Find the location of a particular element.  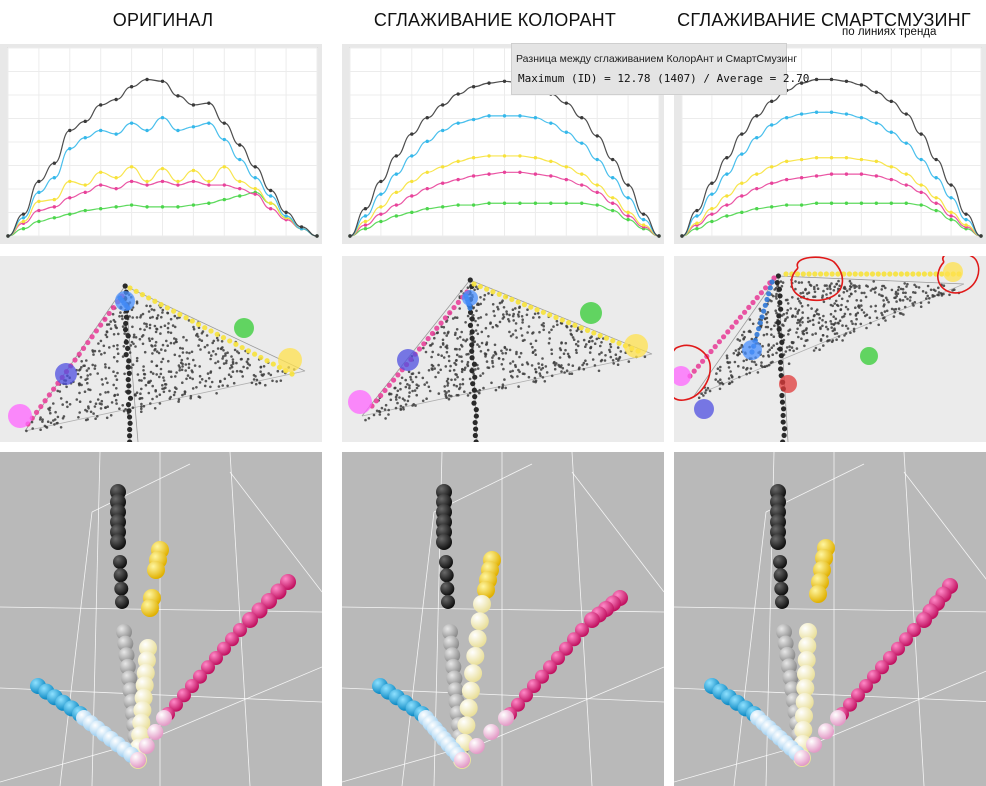

spheres-panel-smartsmoothing is located at coordinates (830, 619).